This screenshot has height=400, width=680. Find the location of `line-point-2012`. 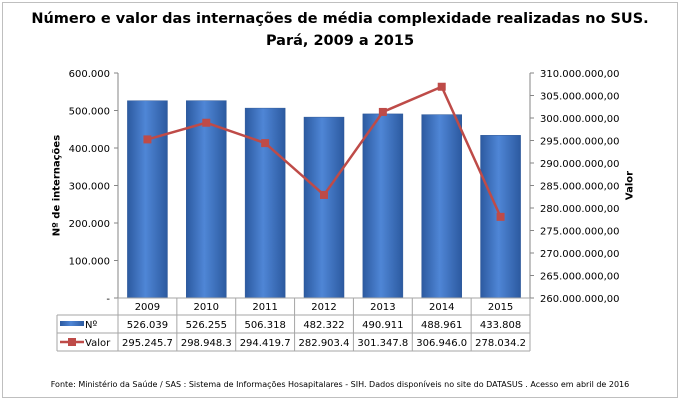

line-point-2012 is located at coordinates (324, 194).